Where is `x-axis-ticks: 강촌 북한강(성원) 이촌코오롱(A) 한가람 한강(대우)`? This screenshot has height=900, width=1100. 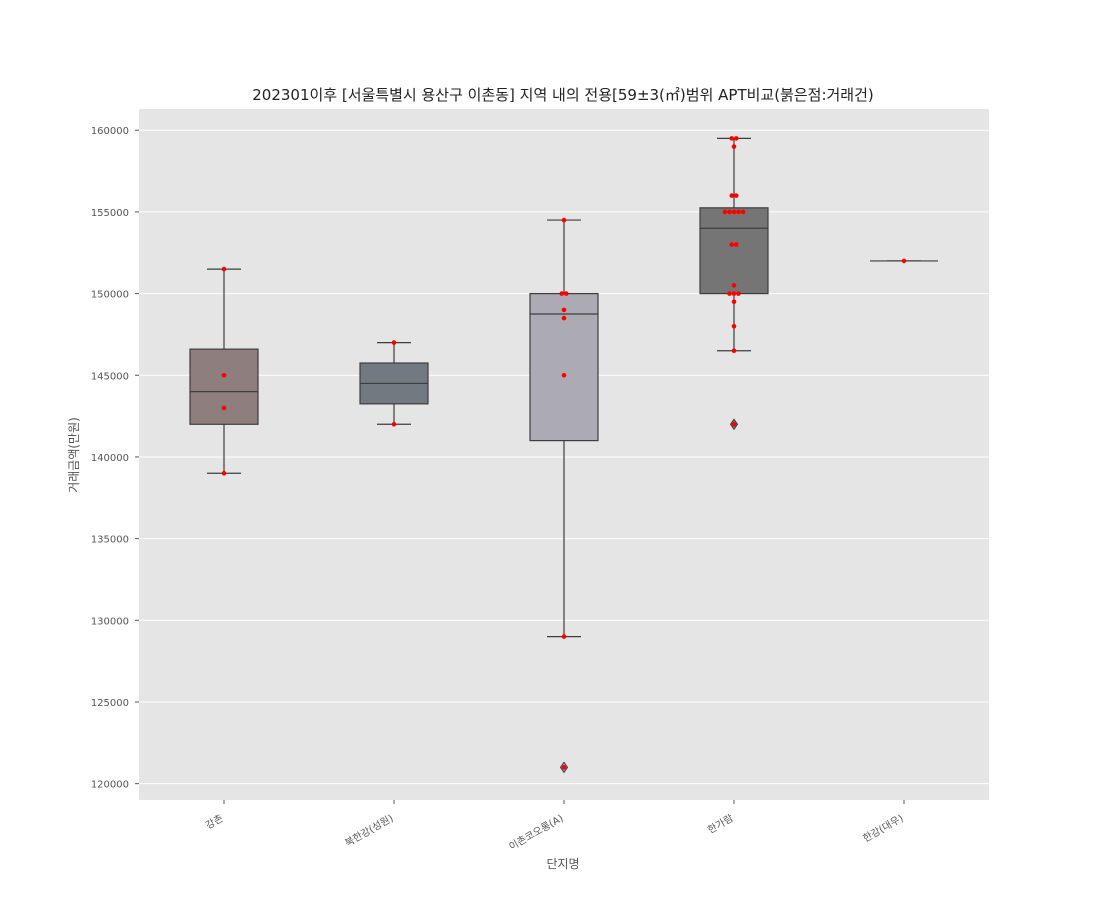
x-axis-ticks: 강촌 북한강(성원) 이촌코오롱(A) 한가람 한강(대우) is located at coordinates (555, 826).